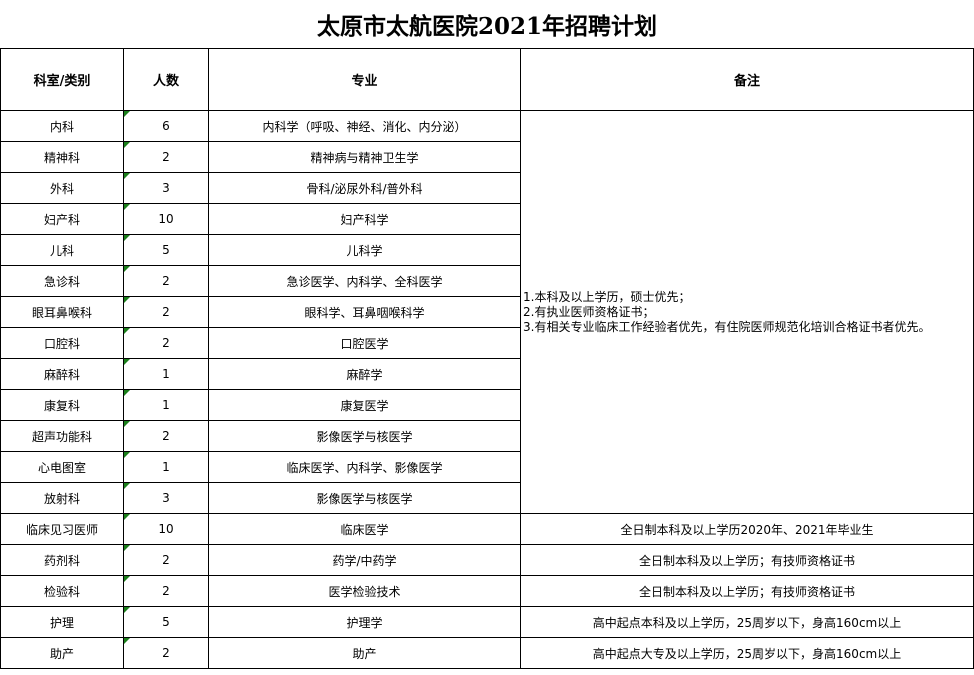 Image resolution: width=974 pixels, height=675 pixels. I want to click on dept-cell: 麻醉科, so click(62, 374).